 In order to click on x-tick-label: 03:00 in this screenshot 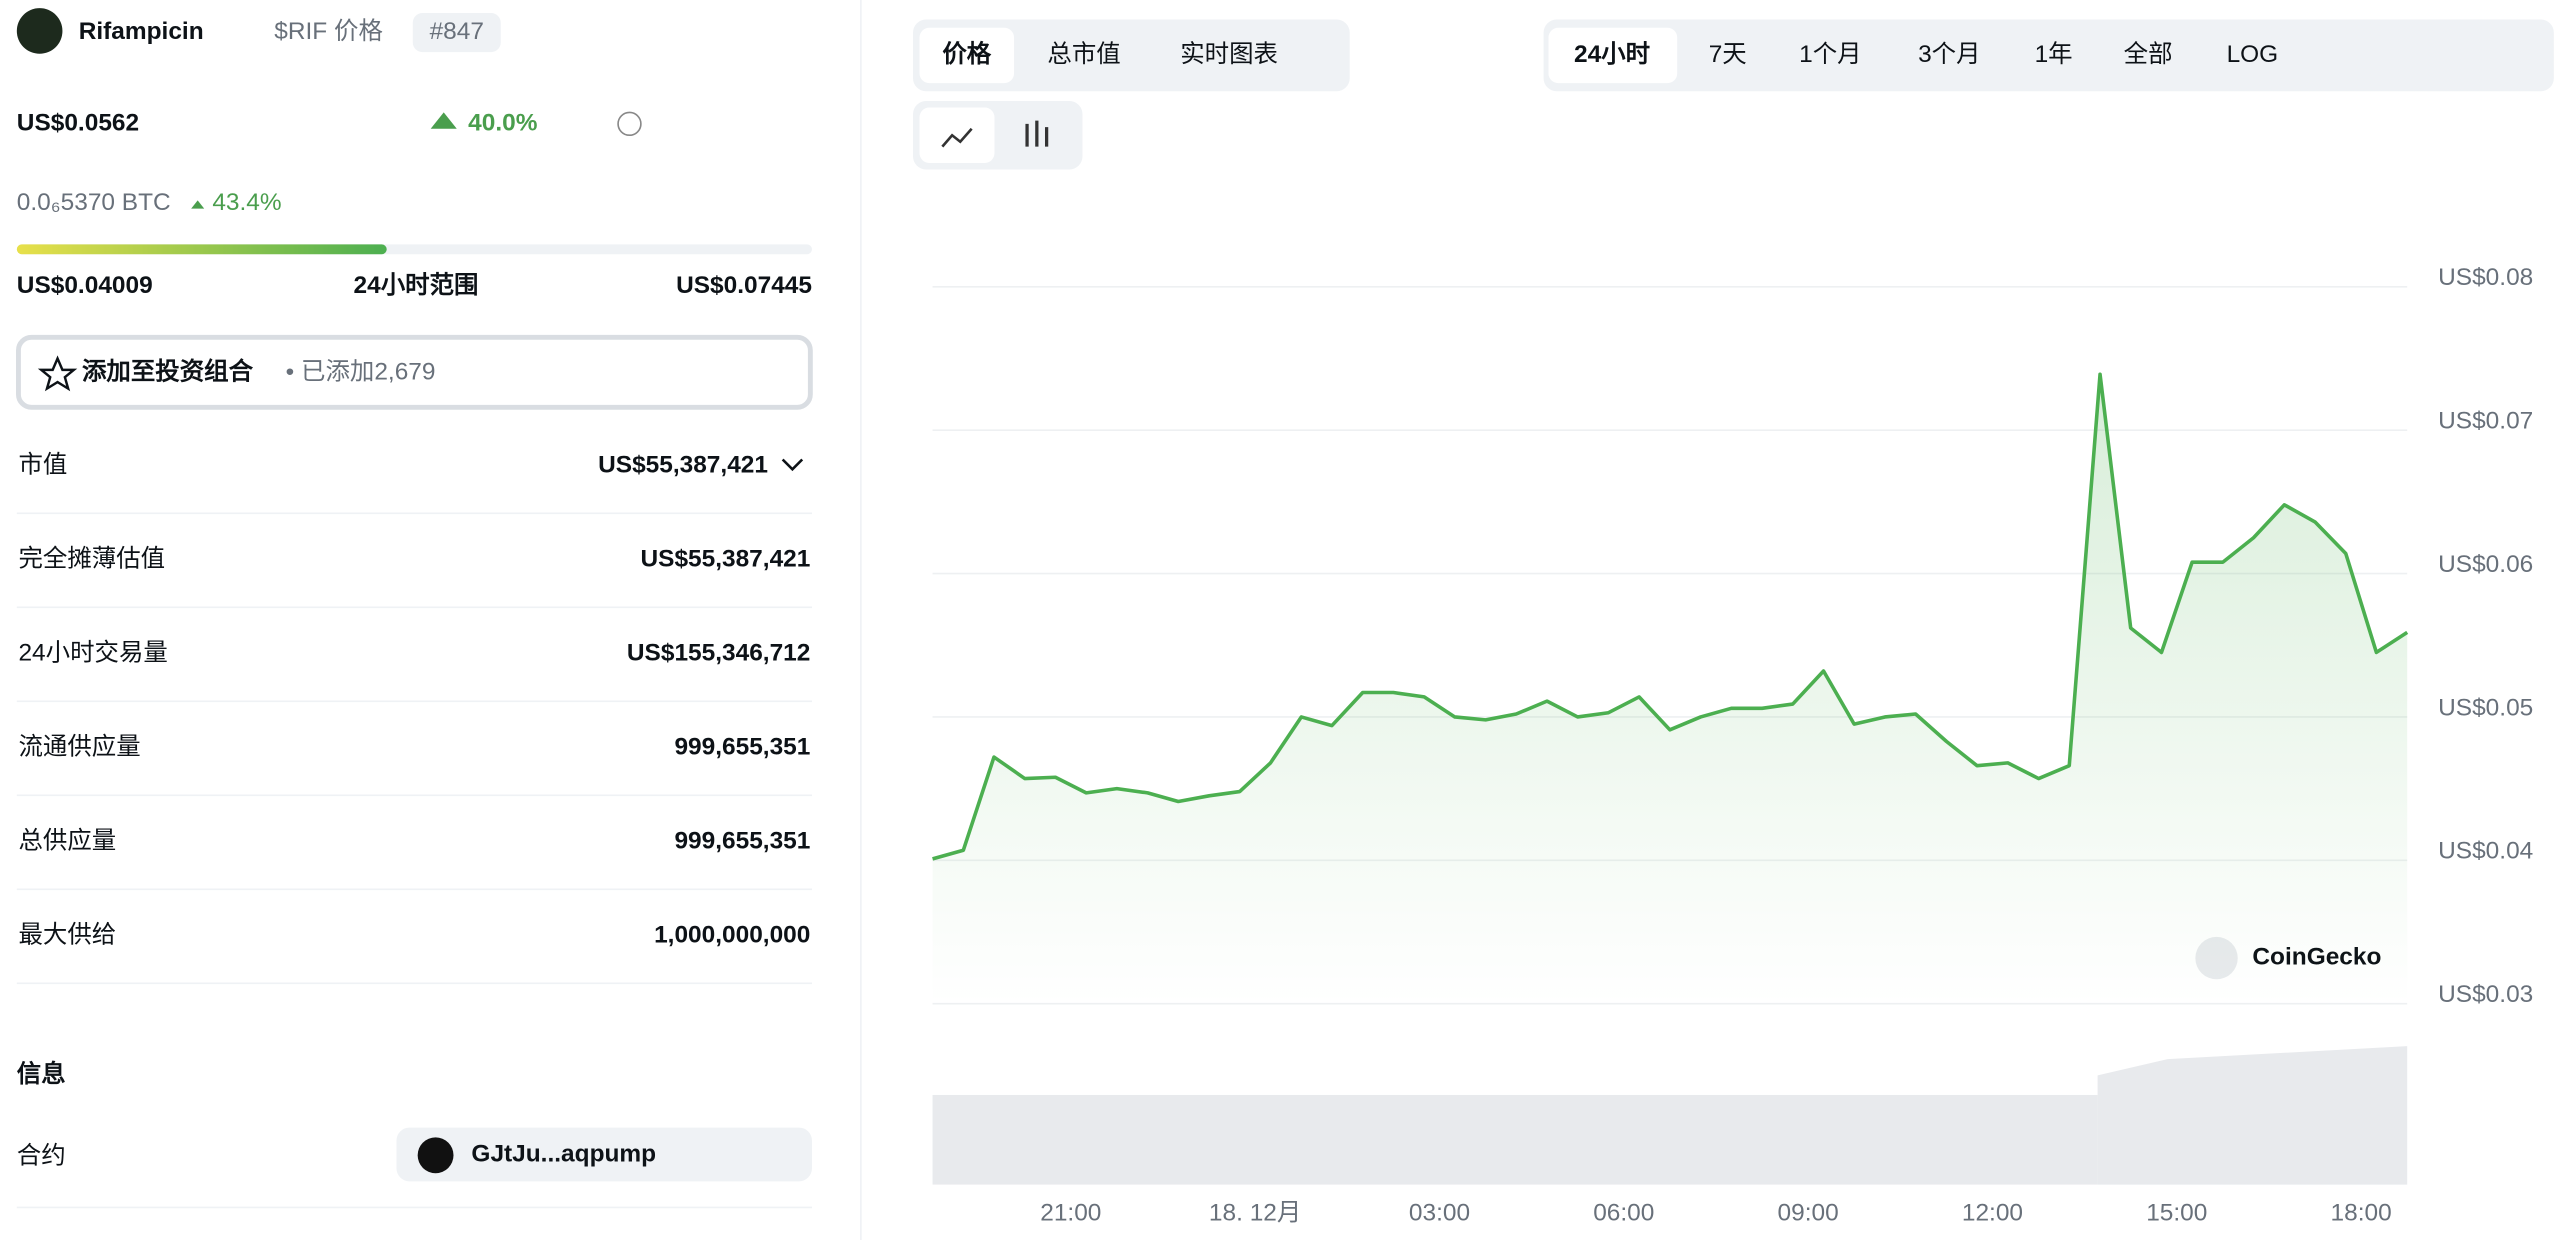, I will do `click(1439, 1212)`.